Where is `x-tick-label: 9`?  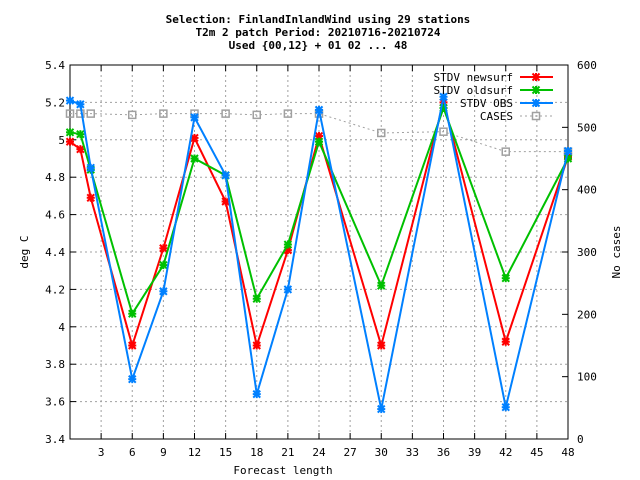 x-tick-label: 9 is located at coordinates (163, 452).